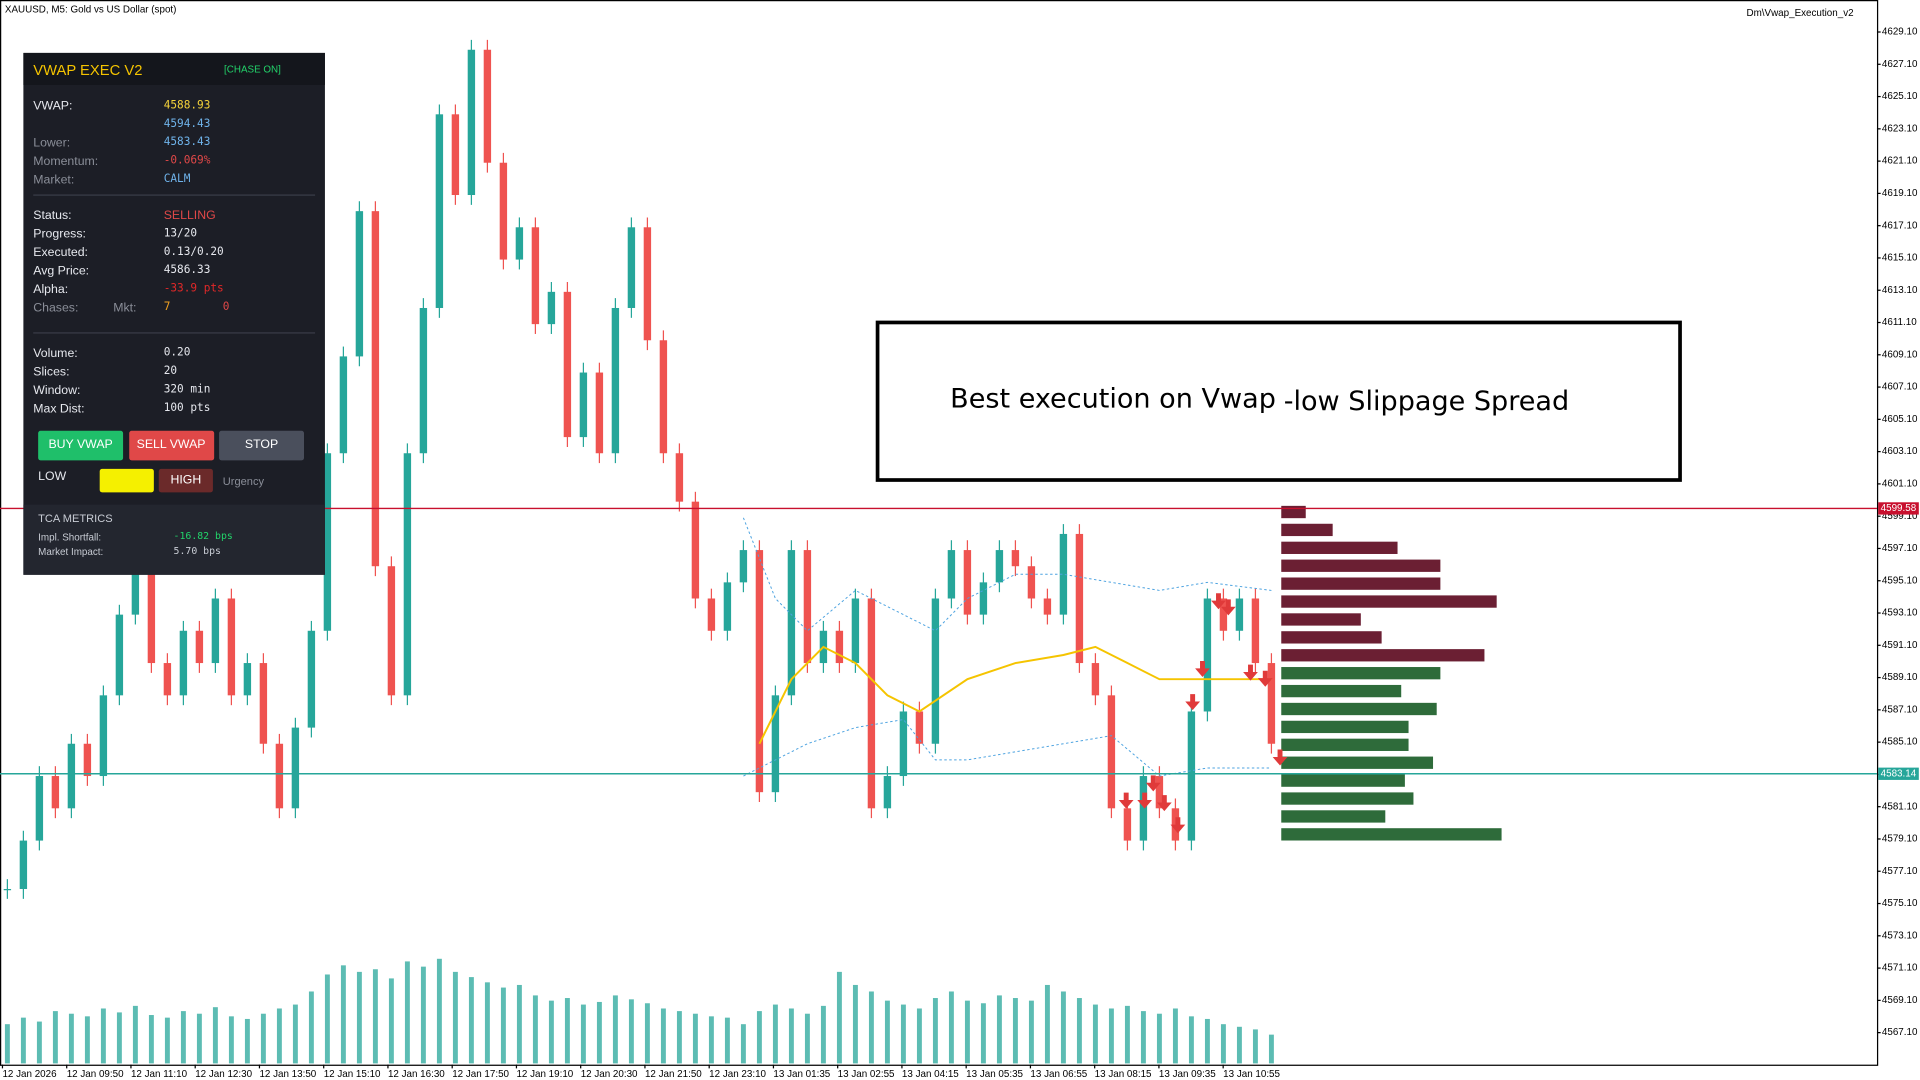  Describe the element at coordinates (1007, 748) in the screenshot. I see `line-lower` at that location.